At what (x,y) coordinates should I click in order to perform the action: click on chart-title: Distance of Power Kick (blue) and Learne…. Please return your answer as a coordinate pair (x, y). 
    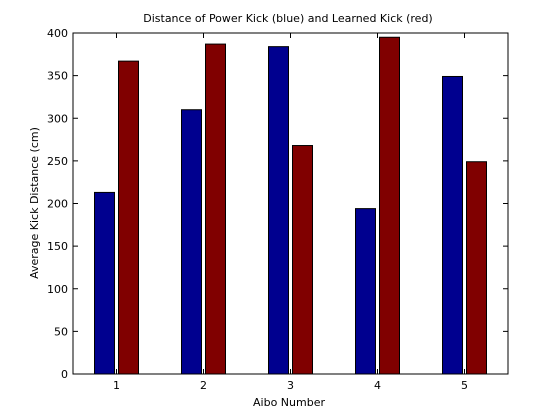
    Looking at the image, I should click on (287, 18).